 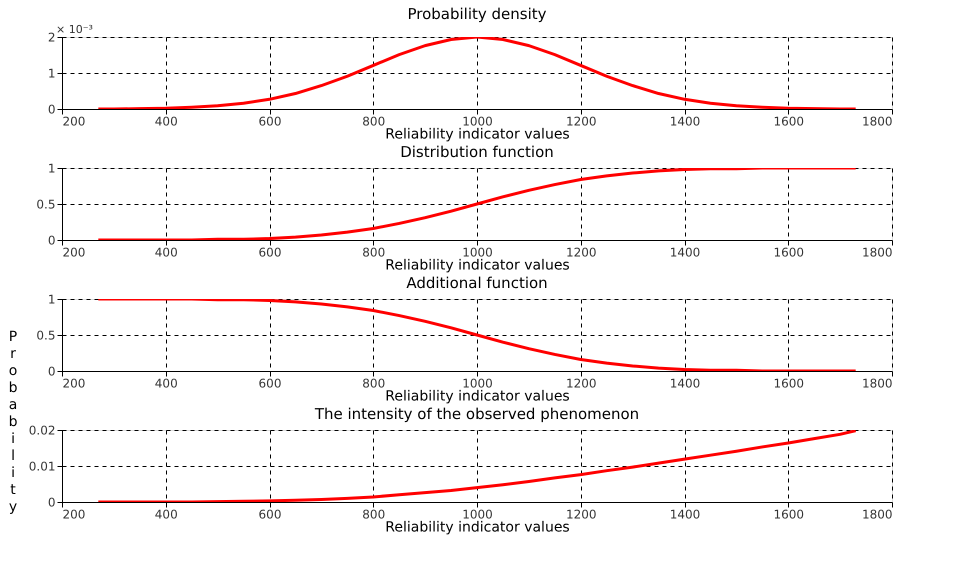 What do you see at coordinates (477, 414) in the screenshot?
I see `chart-title: The intensity of the observed phenomenon` at bounding box center [477, 414].